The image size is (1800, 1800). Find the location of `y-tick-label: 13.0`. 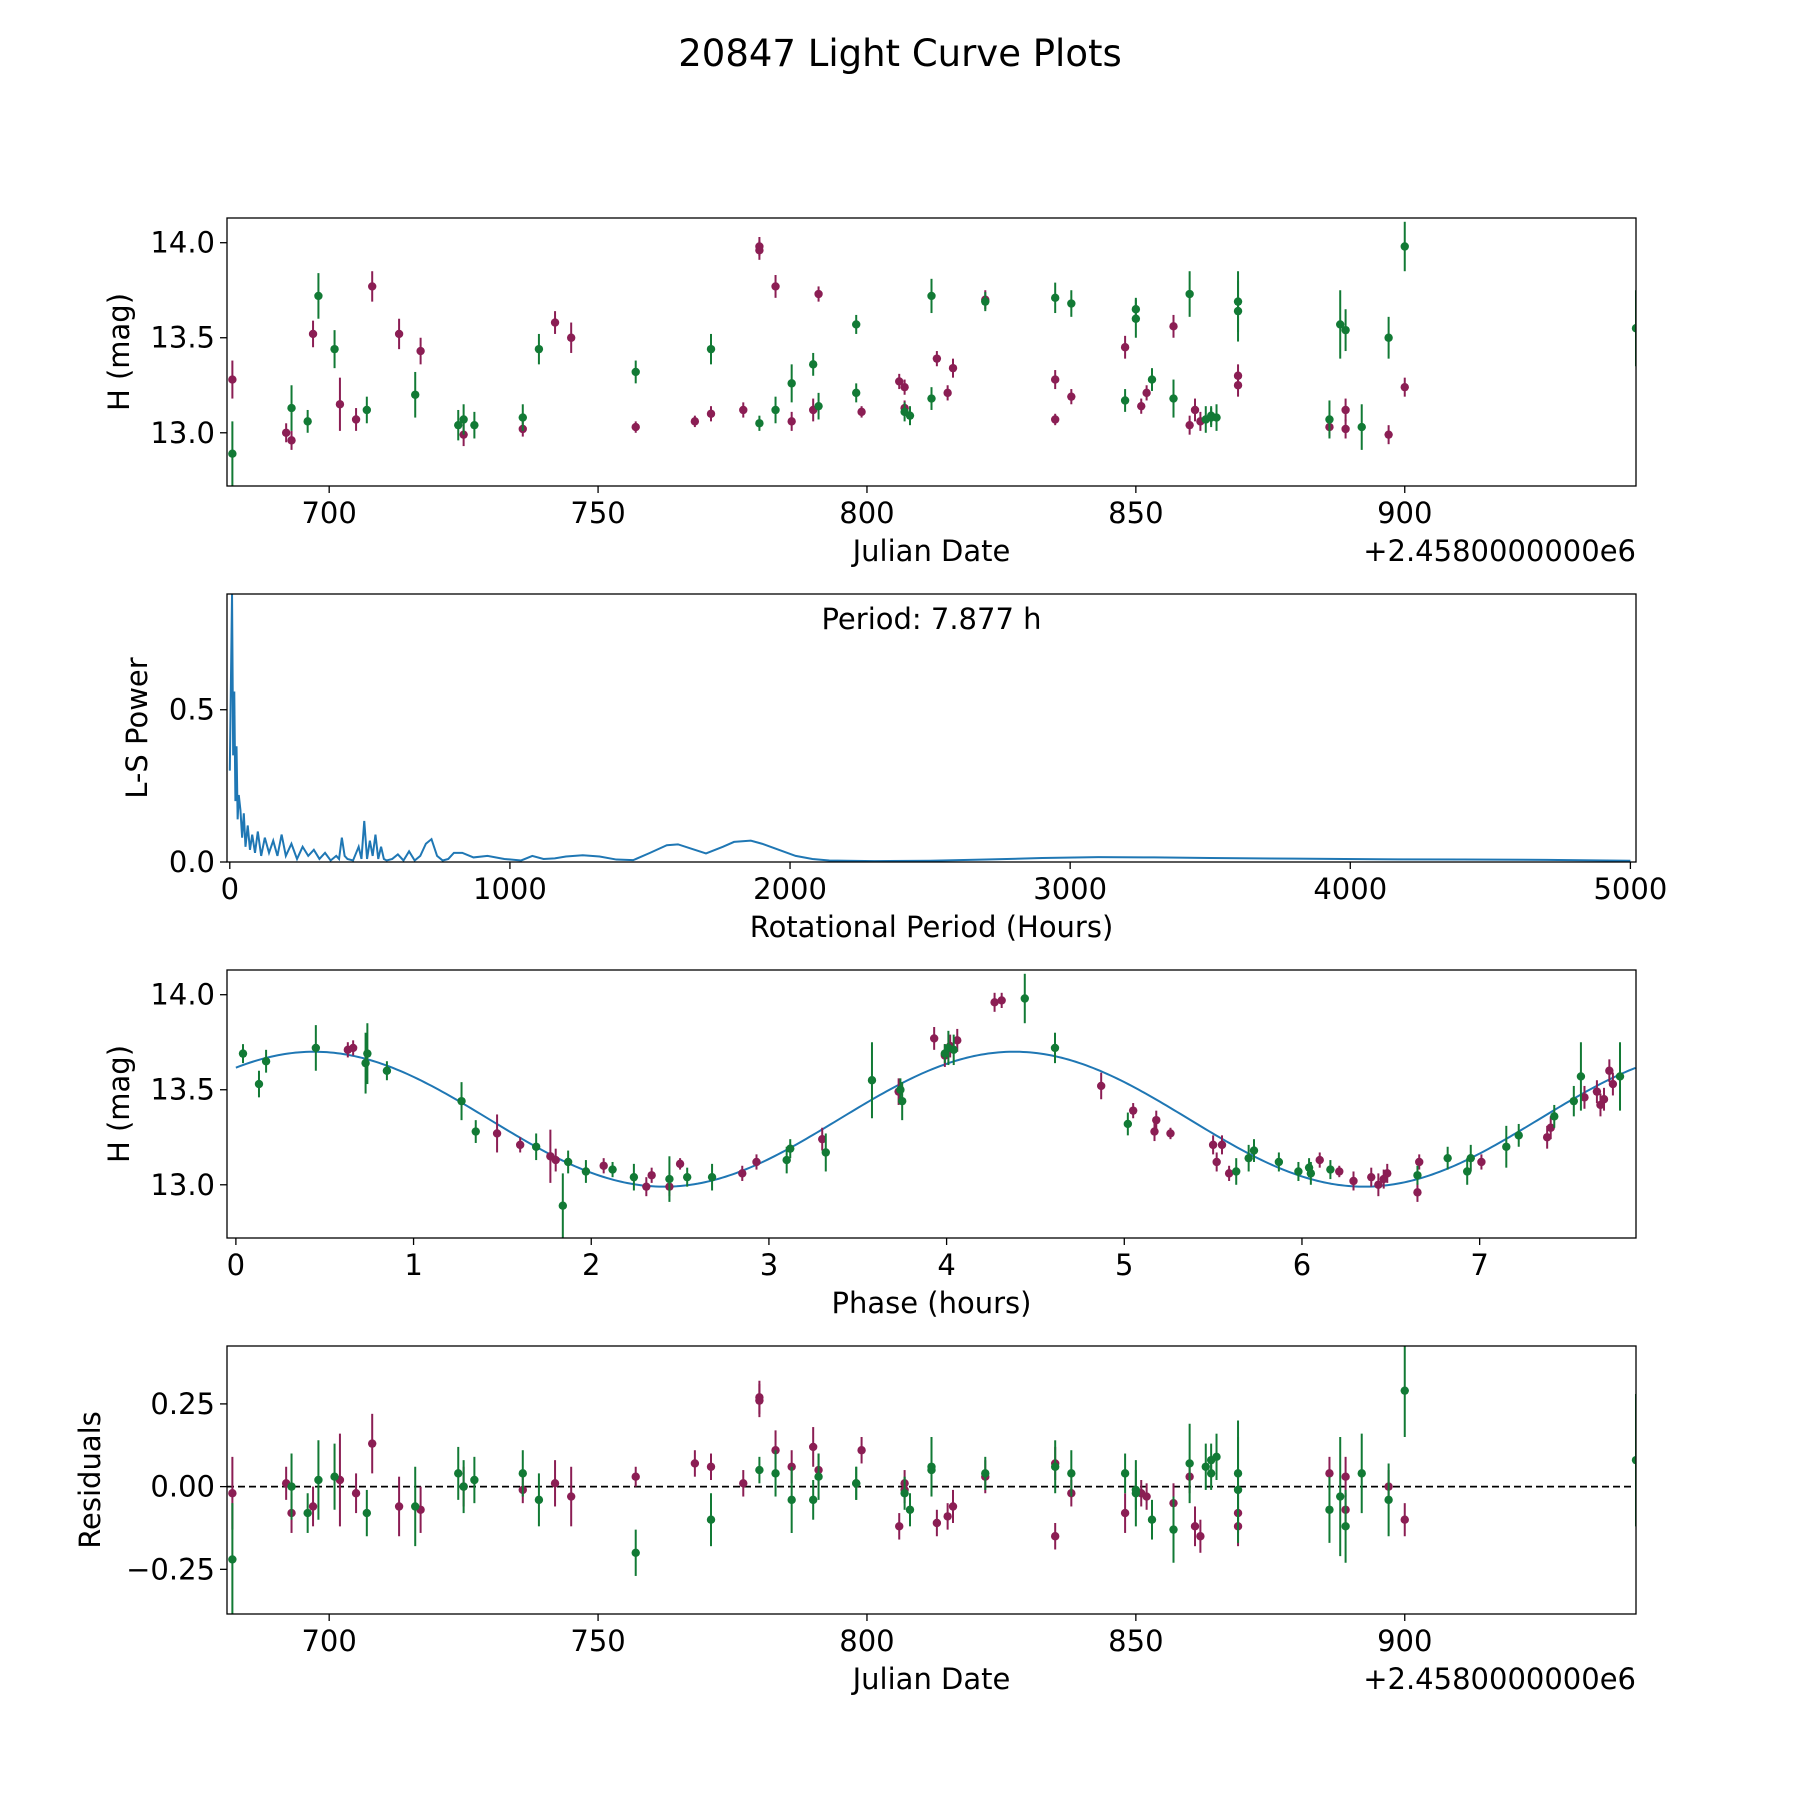

y-tick-label: 13.0 is located at coordinates (182, 1185).